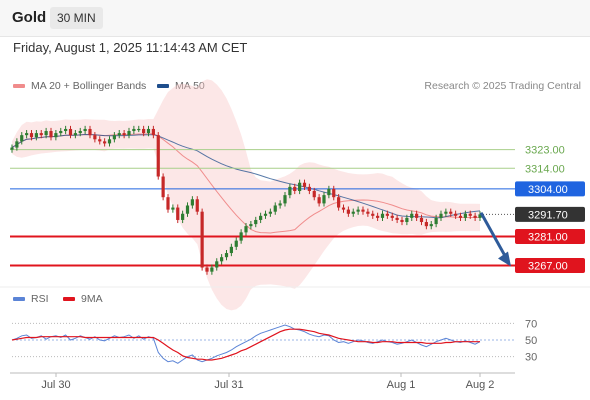  I want to click on ma50-label: MA 50, so click(190, 86).